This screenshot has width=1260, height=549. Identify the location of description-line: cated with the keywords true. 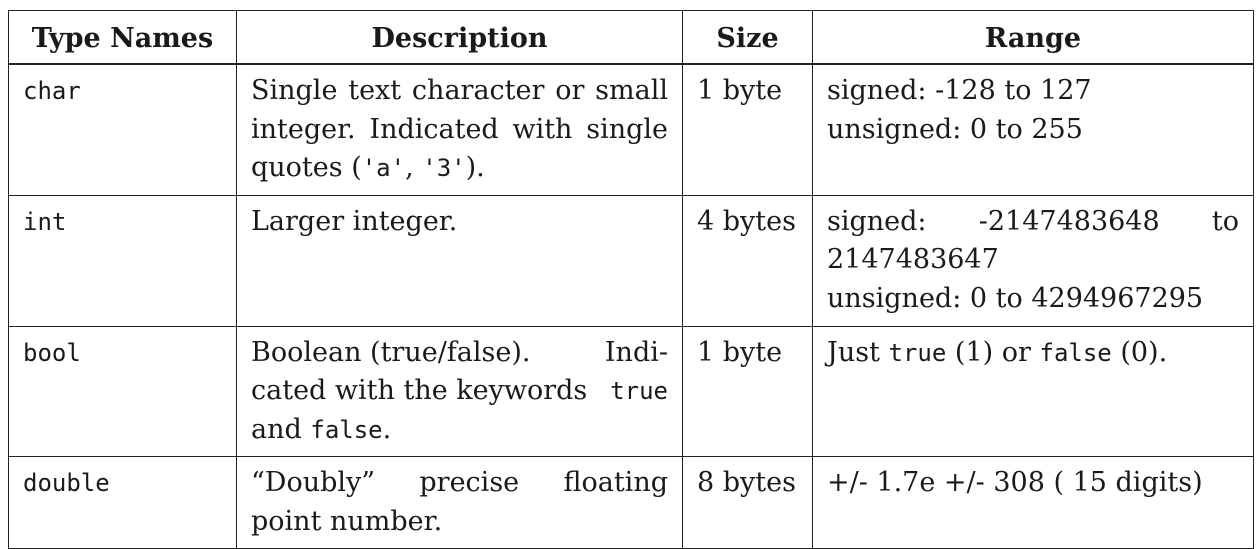
(459, 390).